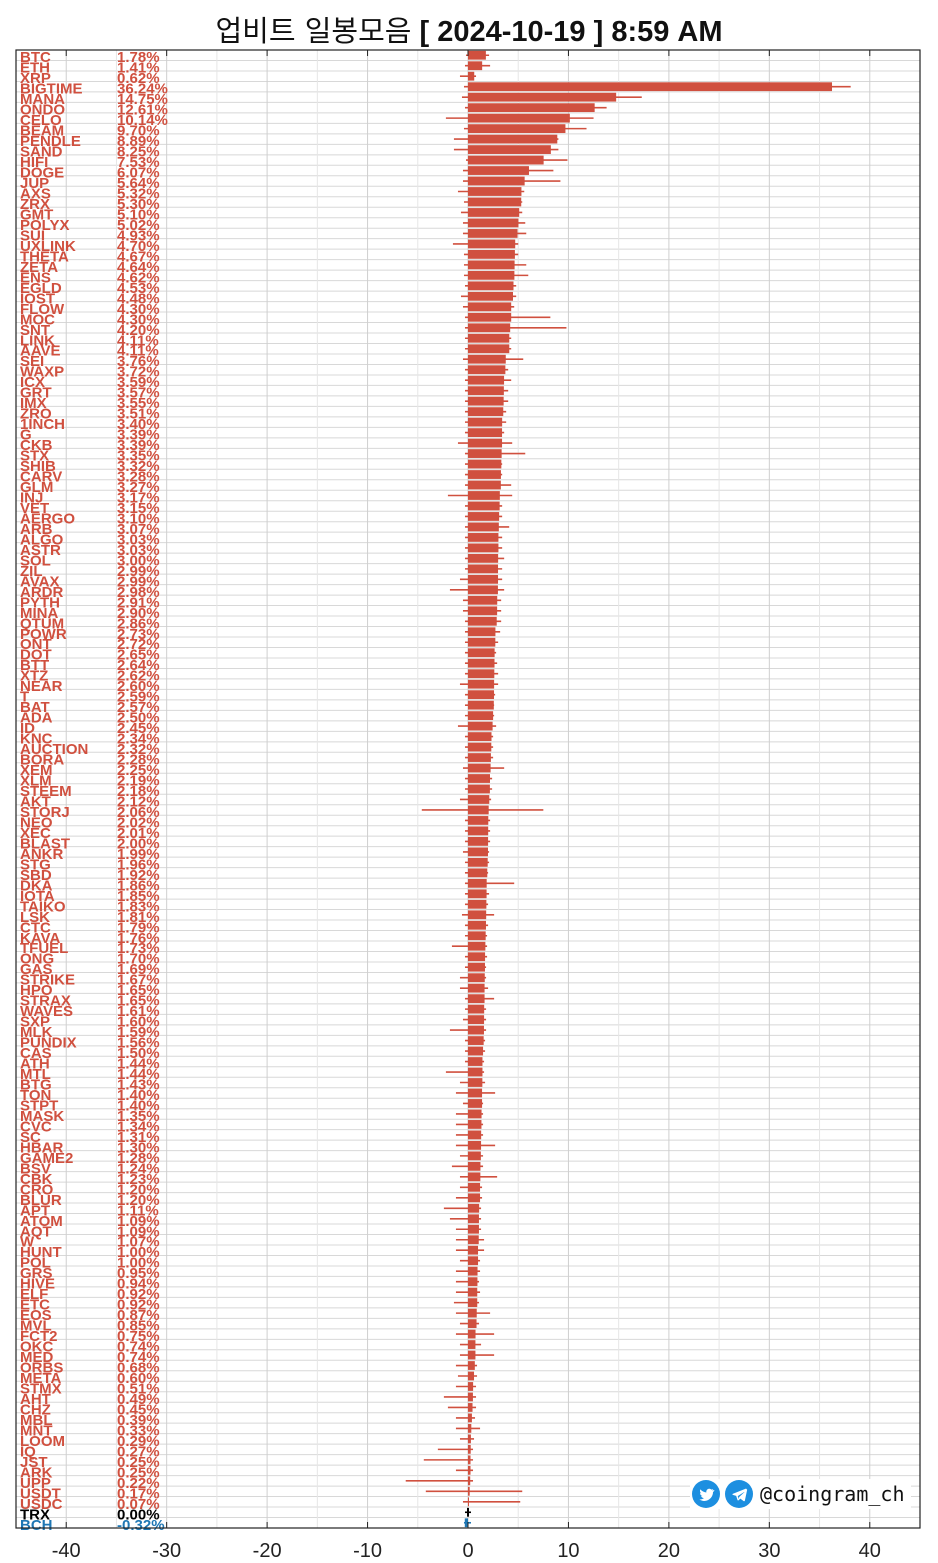  What do you see at coordinates (138, 68) in the screenshot?
I see `value-label: 1.41%` at bounding box center [138, 68].